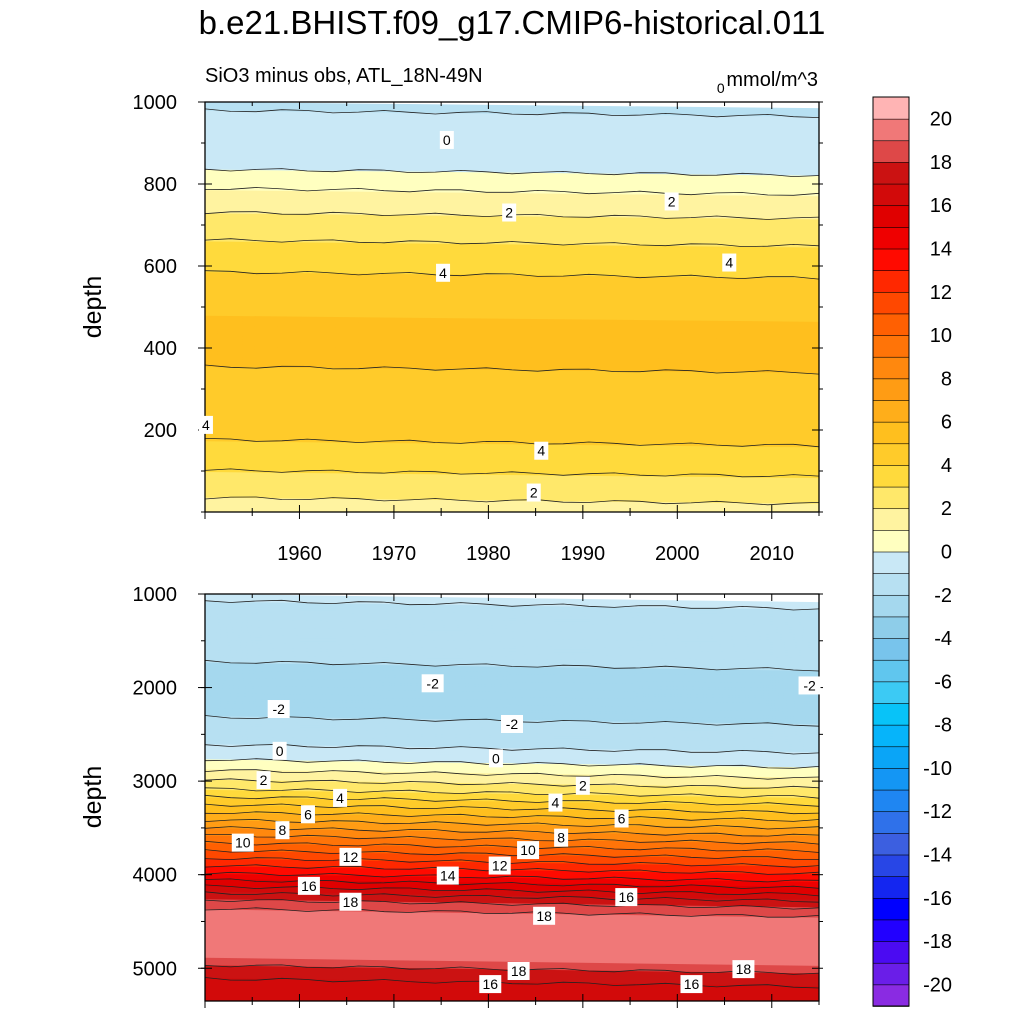 The height and width of the screenshot is (1024, 1024). What do you see at coordinates (155, 595) in the screenshot?
I see `y-tick-label: 1000` at bounding box center [155, 595].